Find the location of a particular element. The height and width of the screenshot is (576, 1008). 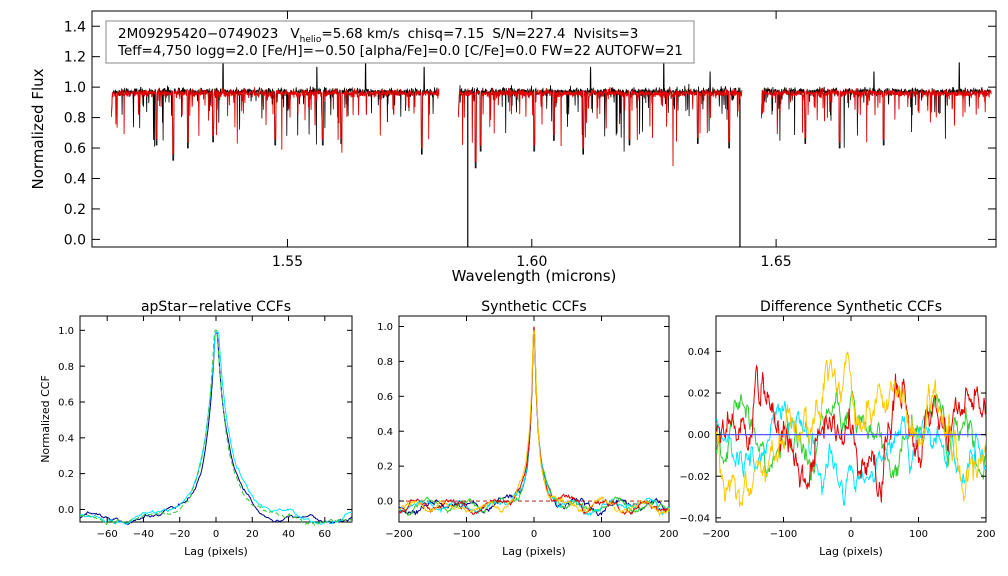

ccf-apstar-y-label: Normalized CCF is located at coordinates (45, 419).